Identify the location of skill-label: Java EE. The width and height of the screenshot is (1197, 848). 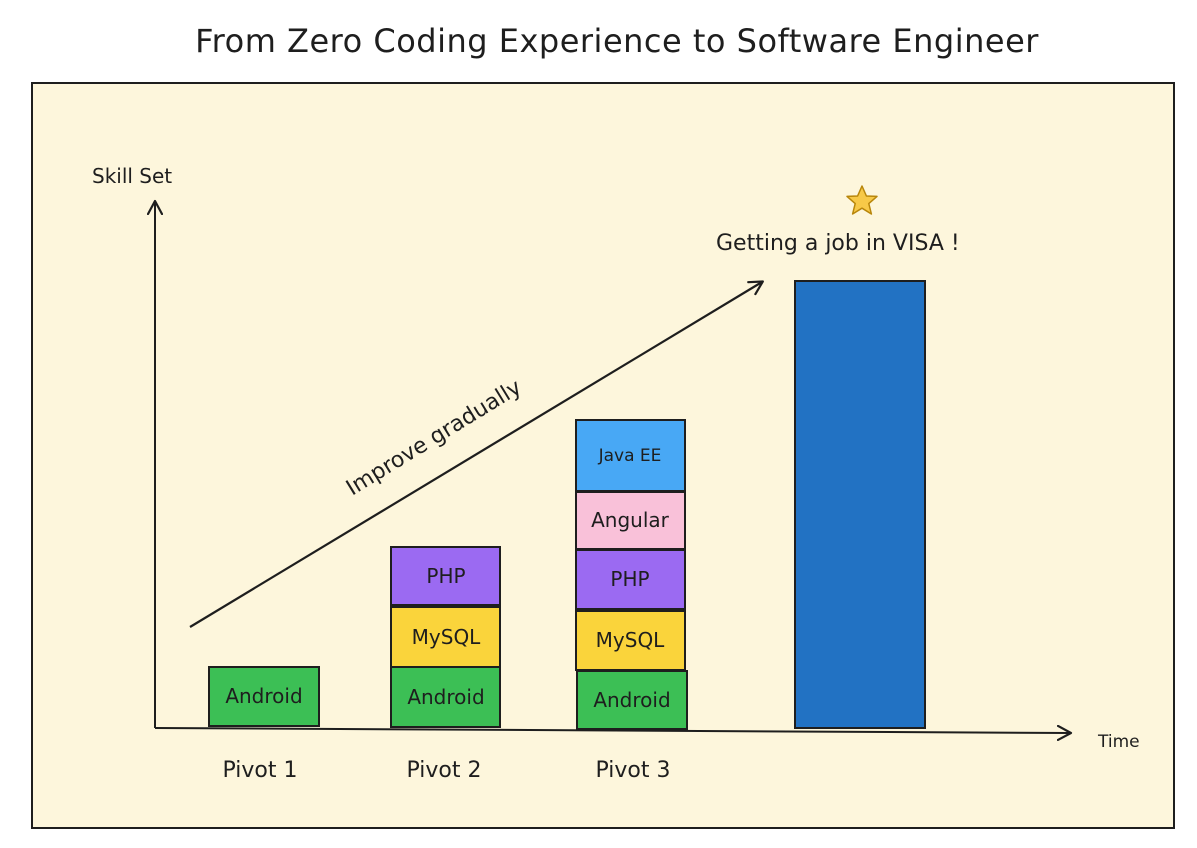
(630, 456).